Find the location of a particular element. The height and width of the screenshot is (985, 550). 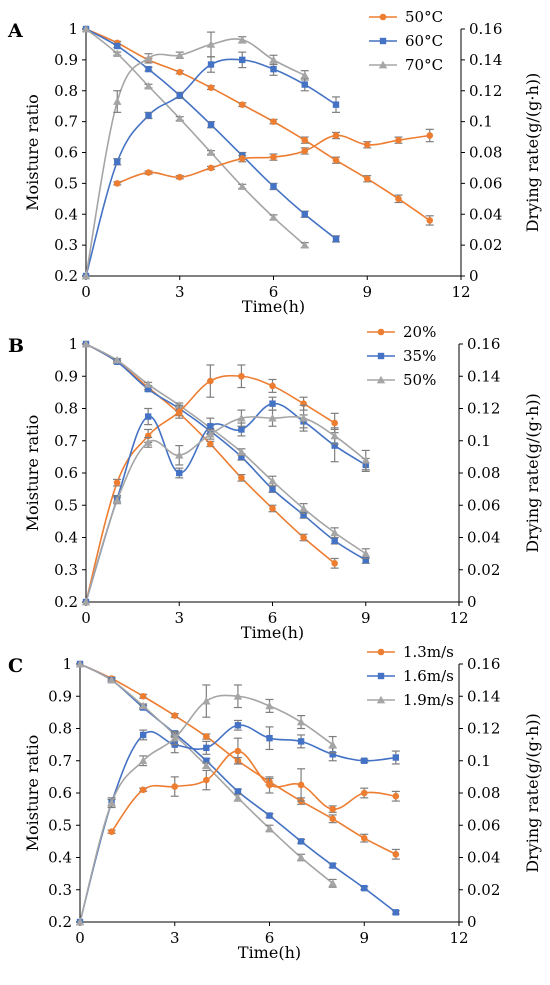

legend-label: 70°C is located at coordinates (424, 65).